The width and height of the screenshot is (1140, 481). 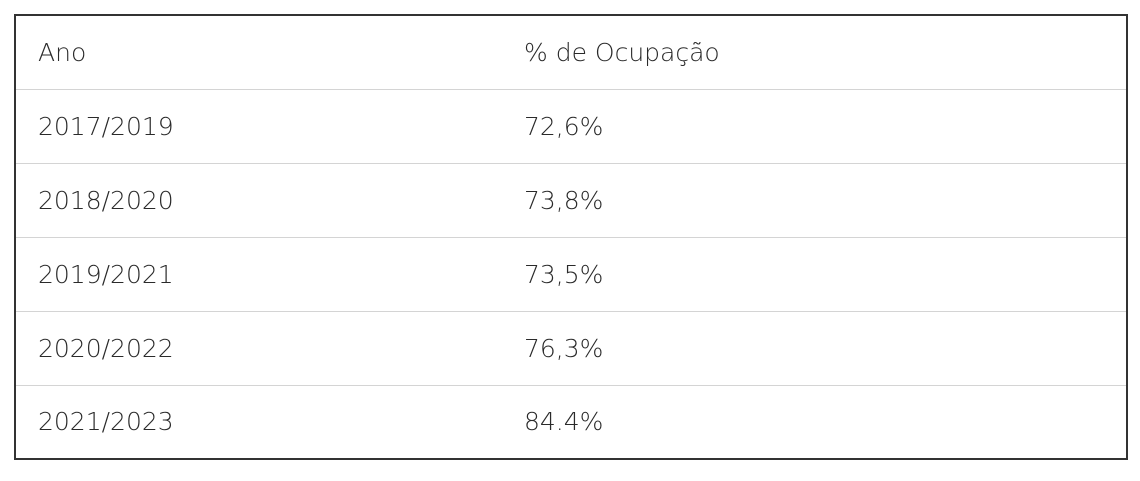 What do you see at coordinates (62, 52) in the screenshot?
I see `header-cell: Ano` at bounding box center [62, 52].